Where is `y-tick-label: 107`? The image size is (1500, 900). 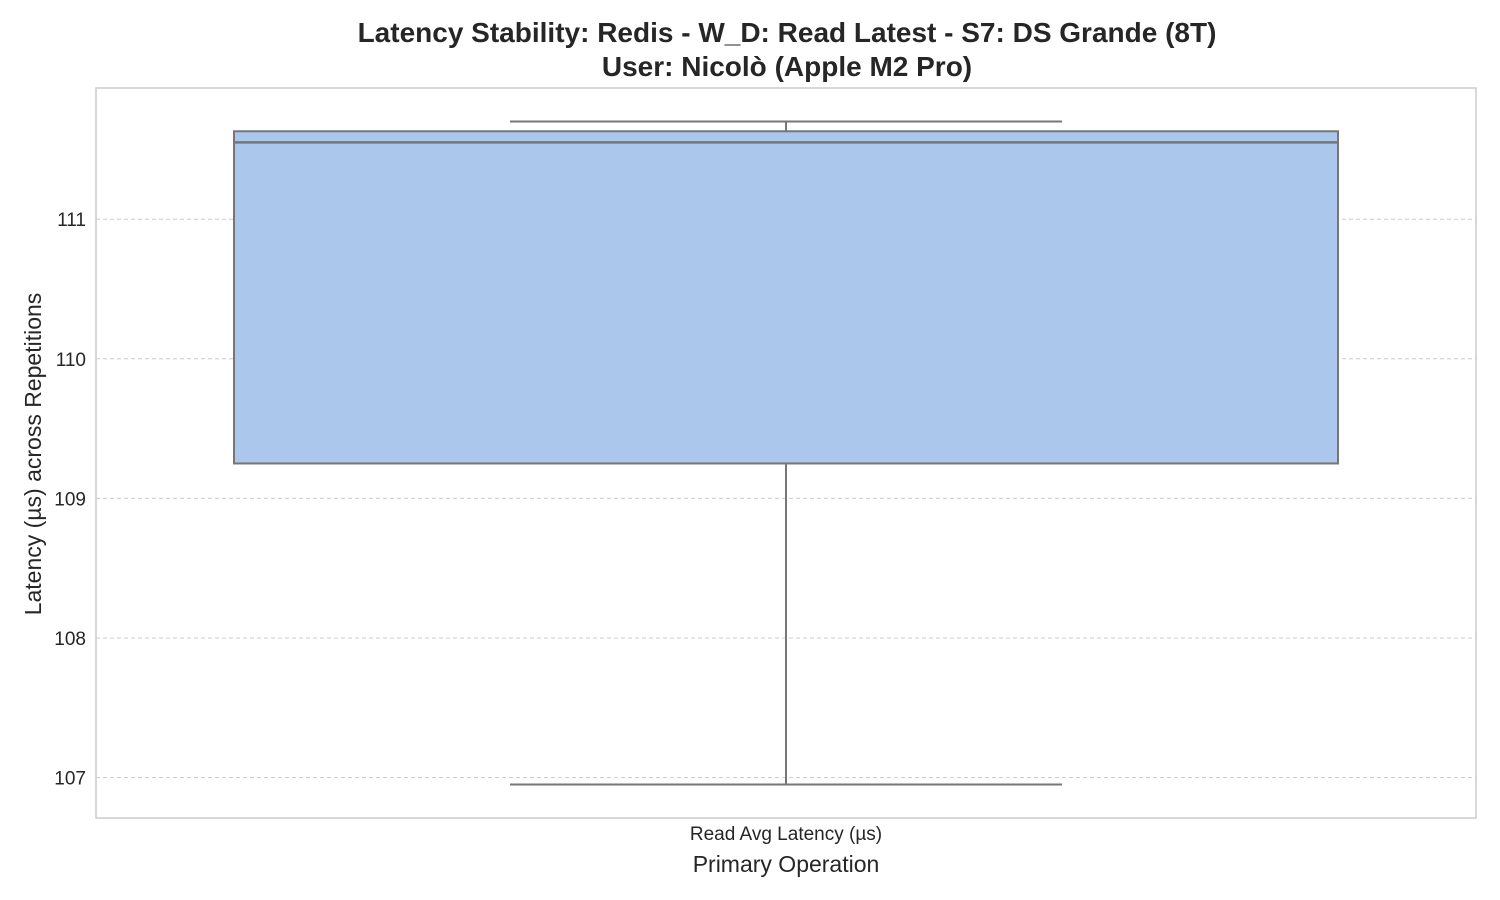
y-tick-label: 107 is located at coordinates (70, 779).